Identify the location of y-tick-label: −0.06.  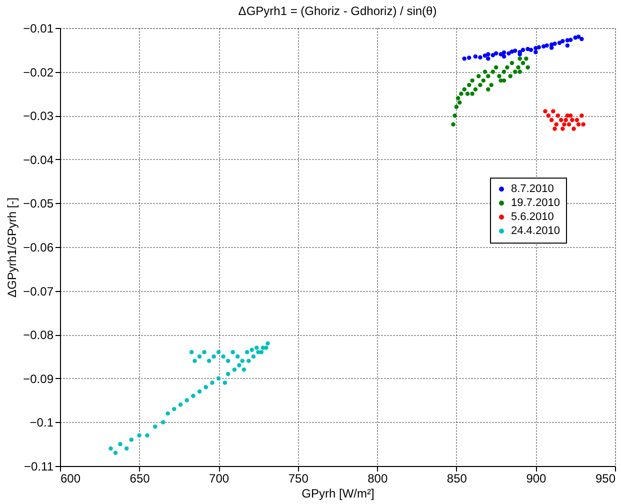
(38, 247).